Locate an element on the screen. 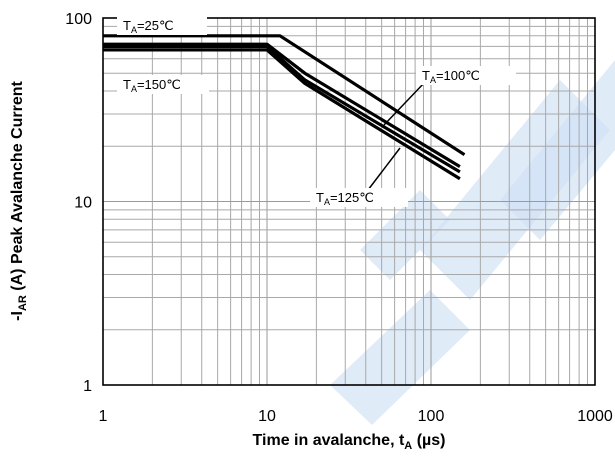 This screenshot has width=615, height=459. y-axis-label-main: -I is located at coordinates (17, 316).